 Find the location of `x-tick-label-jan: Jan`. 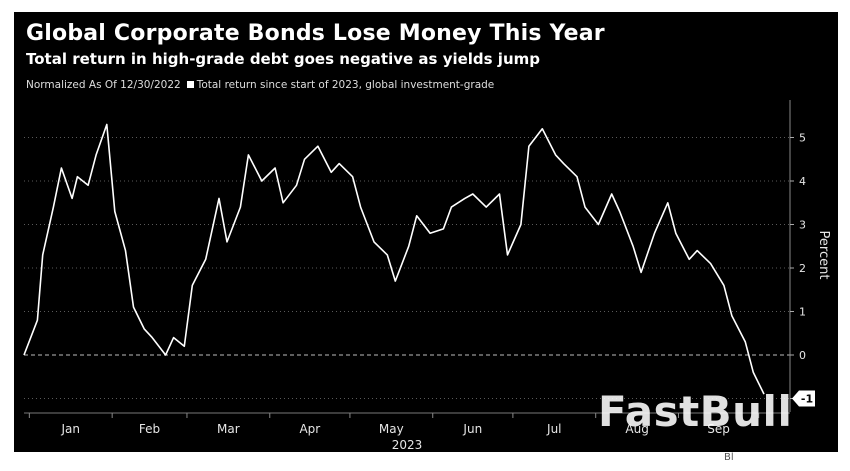

x-tick-label-jan: Jan is located at coordinates (71, 429).